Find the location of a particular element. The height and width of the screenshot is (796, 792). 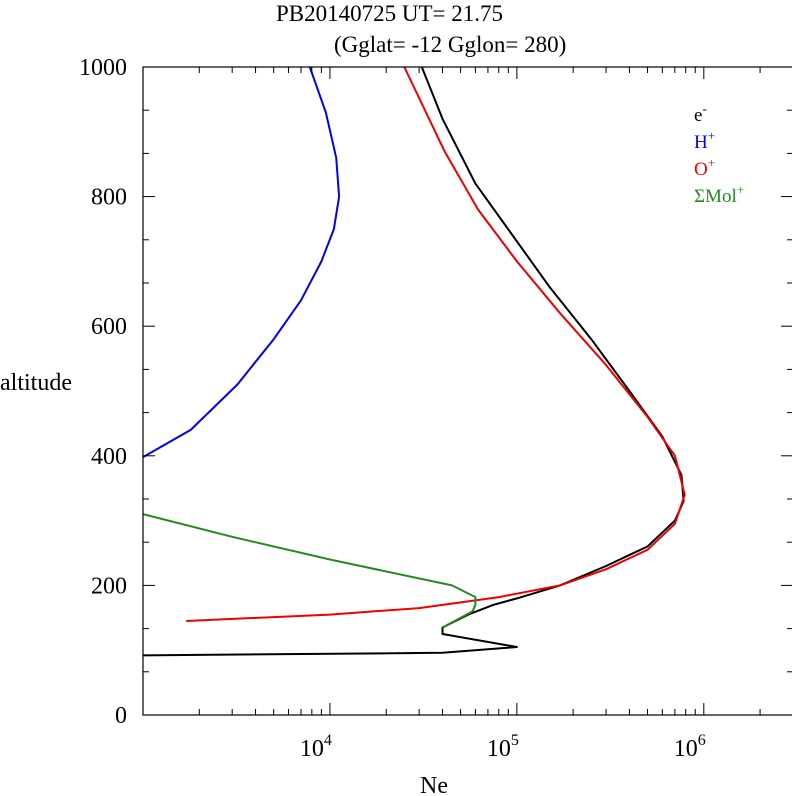

y-tick-label: 200 is located at coordinates (109, 586).